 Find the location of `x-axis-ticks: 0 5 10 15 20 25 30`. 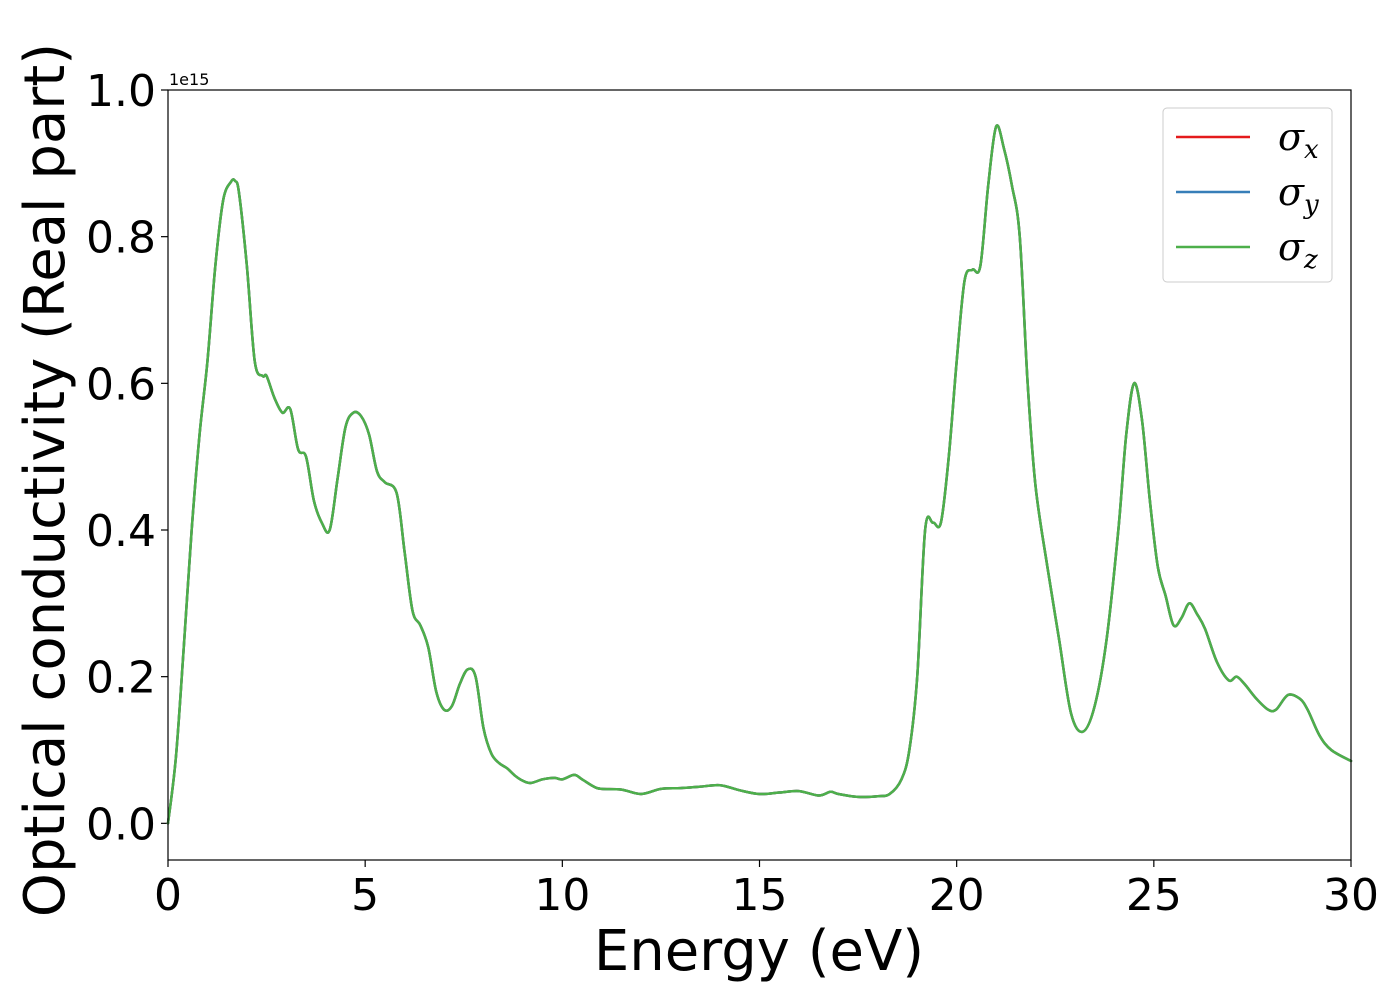

x-axis-ticks: 0 5 10 15 20 25 30 is located at coordinates (766, 890).